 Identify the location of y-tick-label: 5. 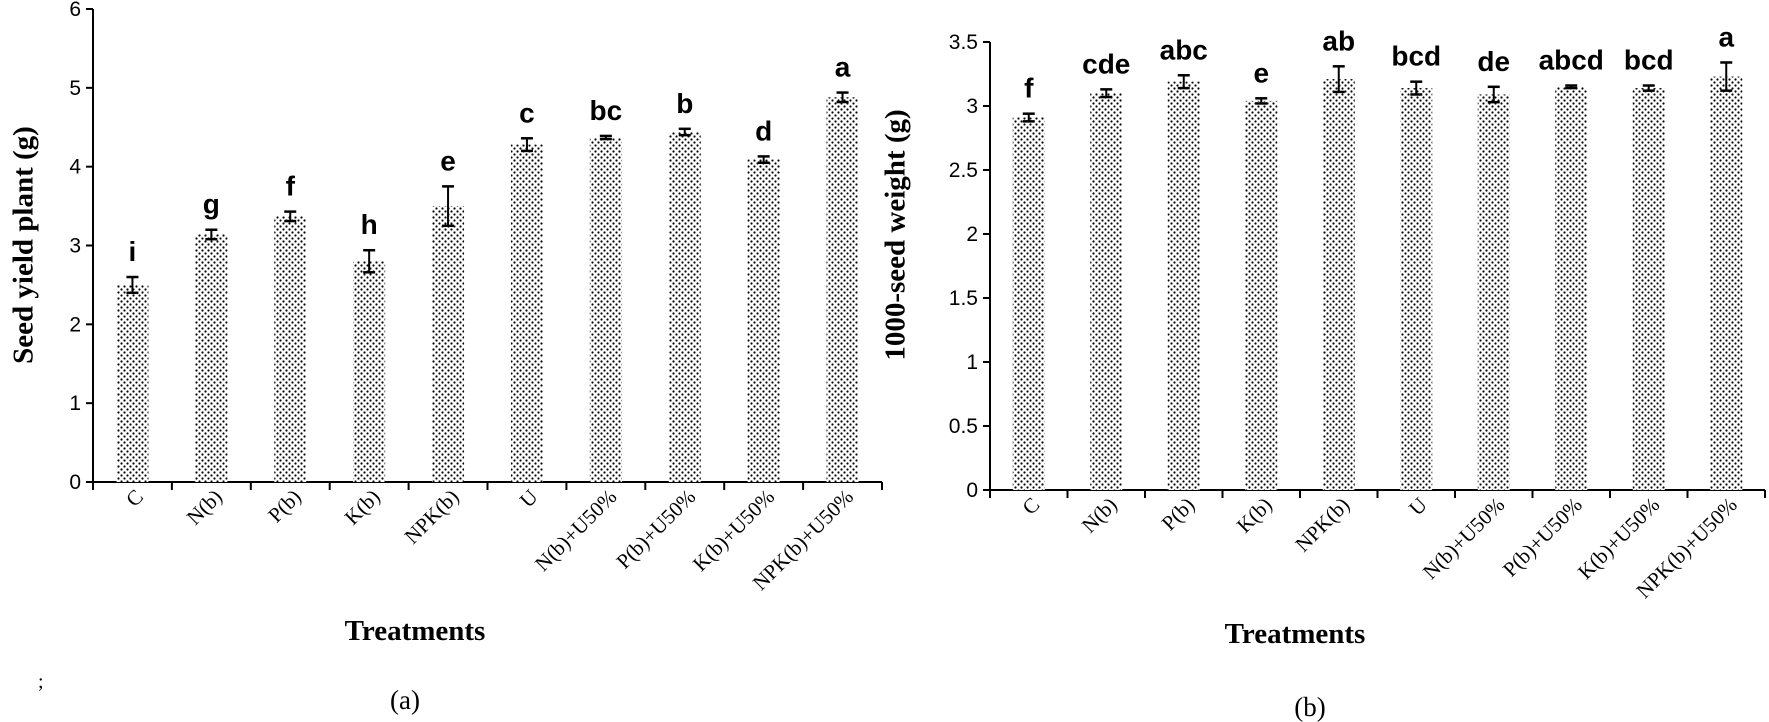
(75, 88).